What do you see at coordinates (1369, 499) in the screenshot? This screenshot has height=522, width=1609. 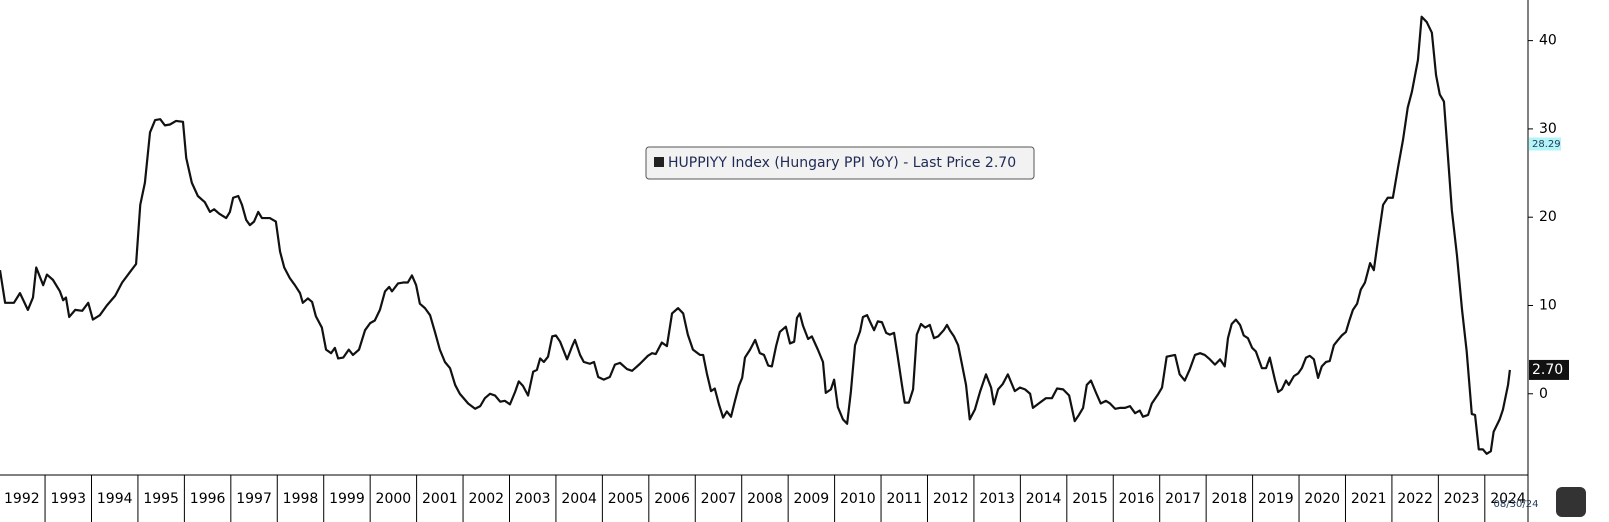 I see `x-tick-label: 2021` at bounding box center [1369, 499].